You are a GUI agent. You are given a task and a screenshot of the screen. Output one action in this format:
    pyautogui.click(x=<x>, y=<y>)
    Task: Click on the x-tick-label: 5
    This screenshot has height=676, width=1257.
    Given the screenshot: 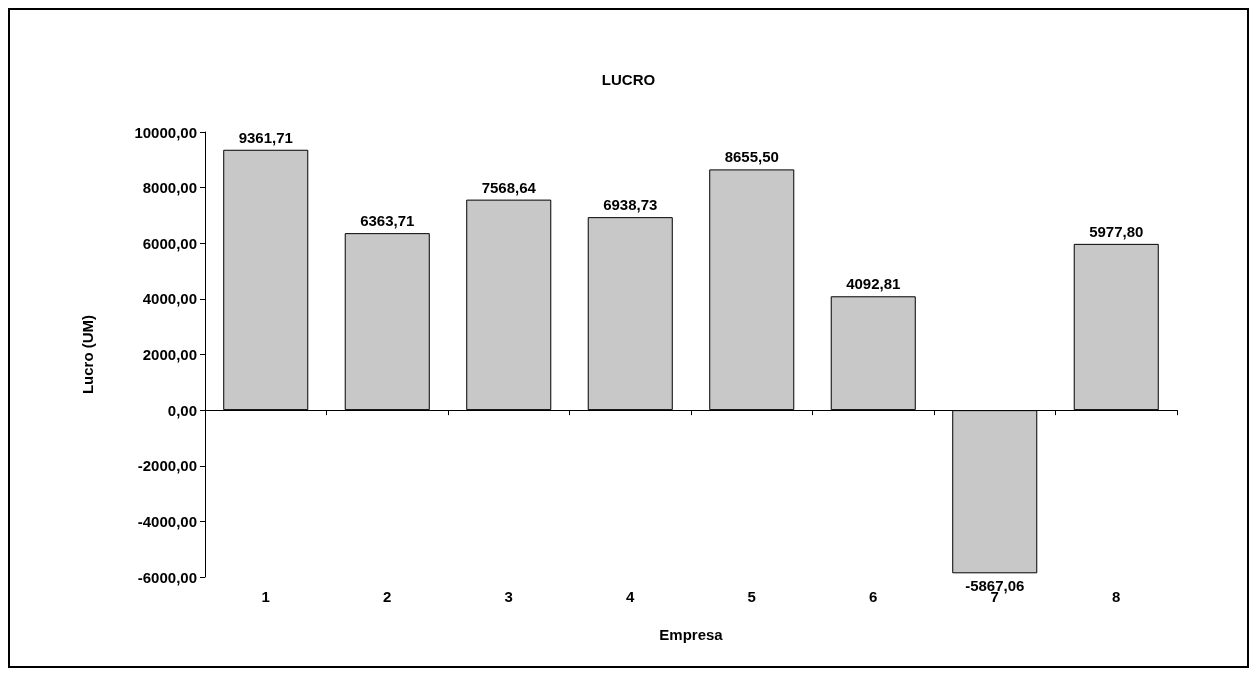 What is the action you would take?
    pyautogui.click(x=751, y=596)
    